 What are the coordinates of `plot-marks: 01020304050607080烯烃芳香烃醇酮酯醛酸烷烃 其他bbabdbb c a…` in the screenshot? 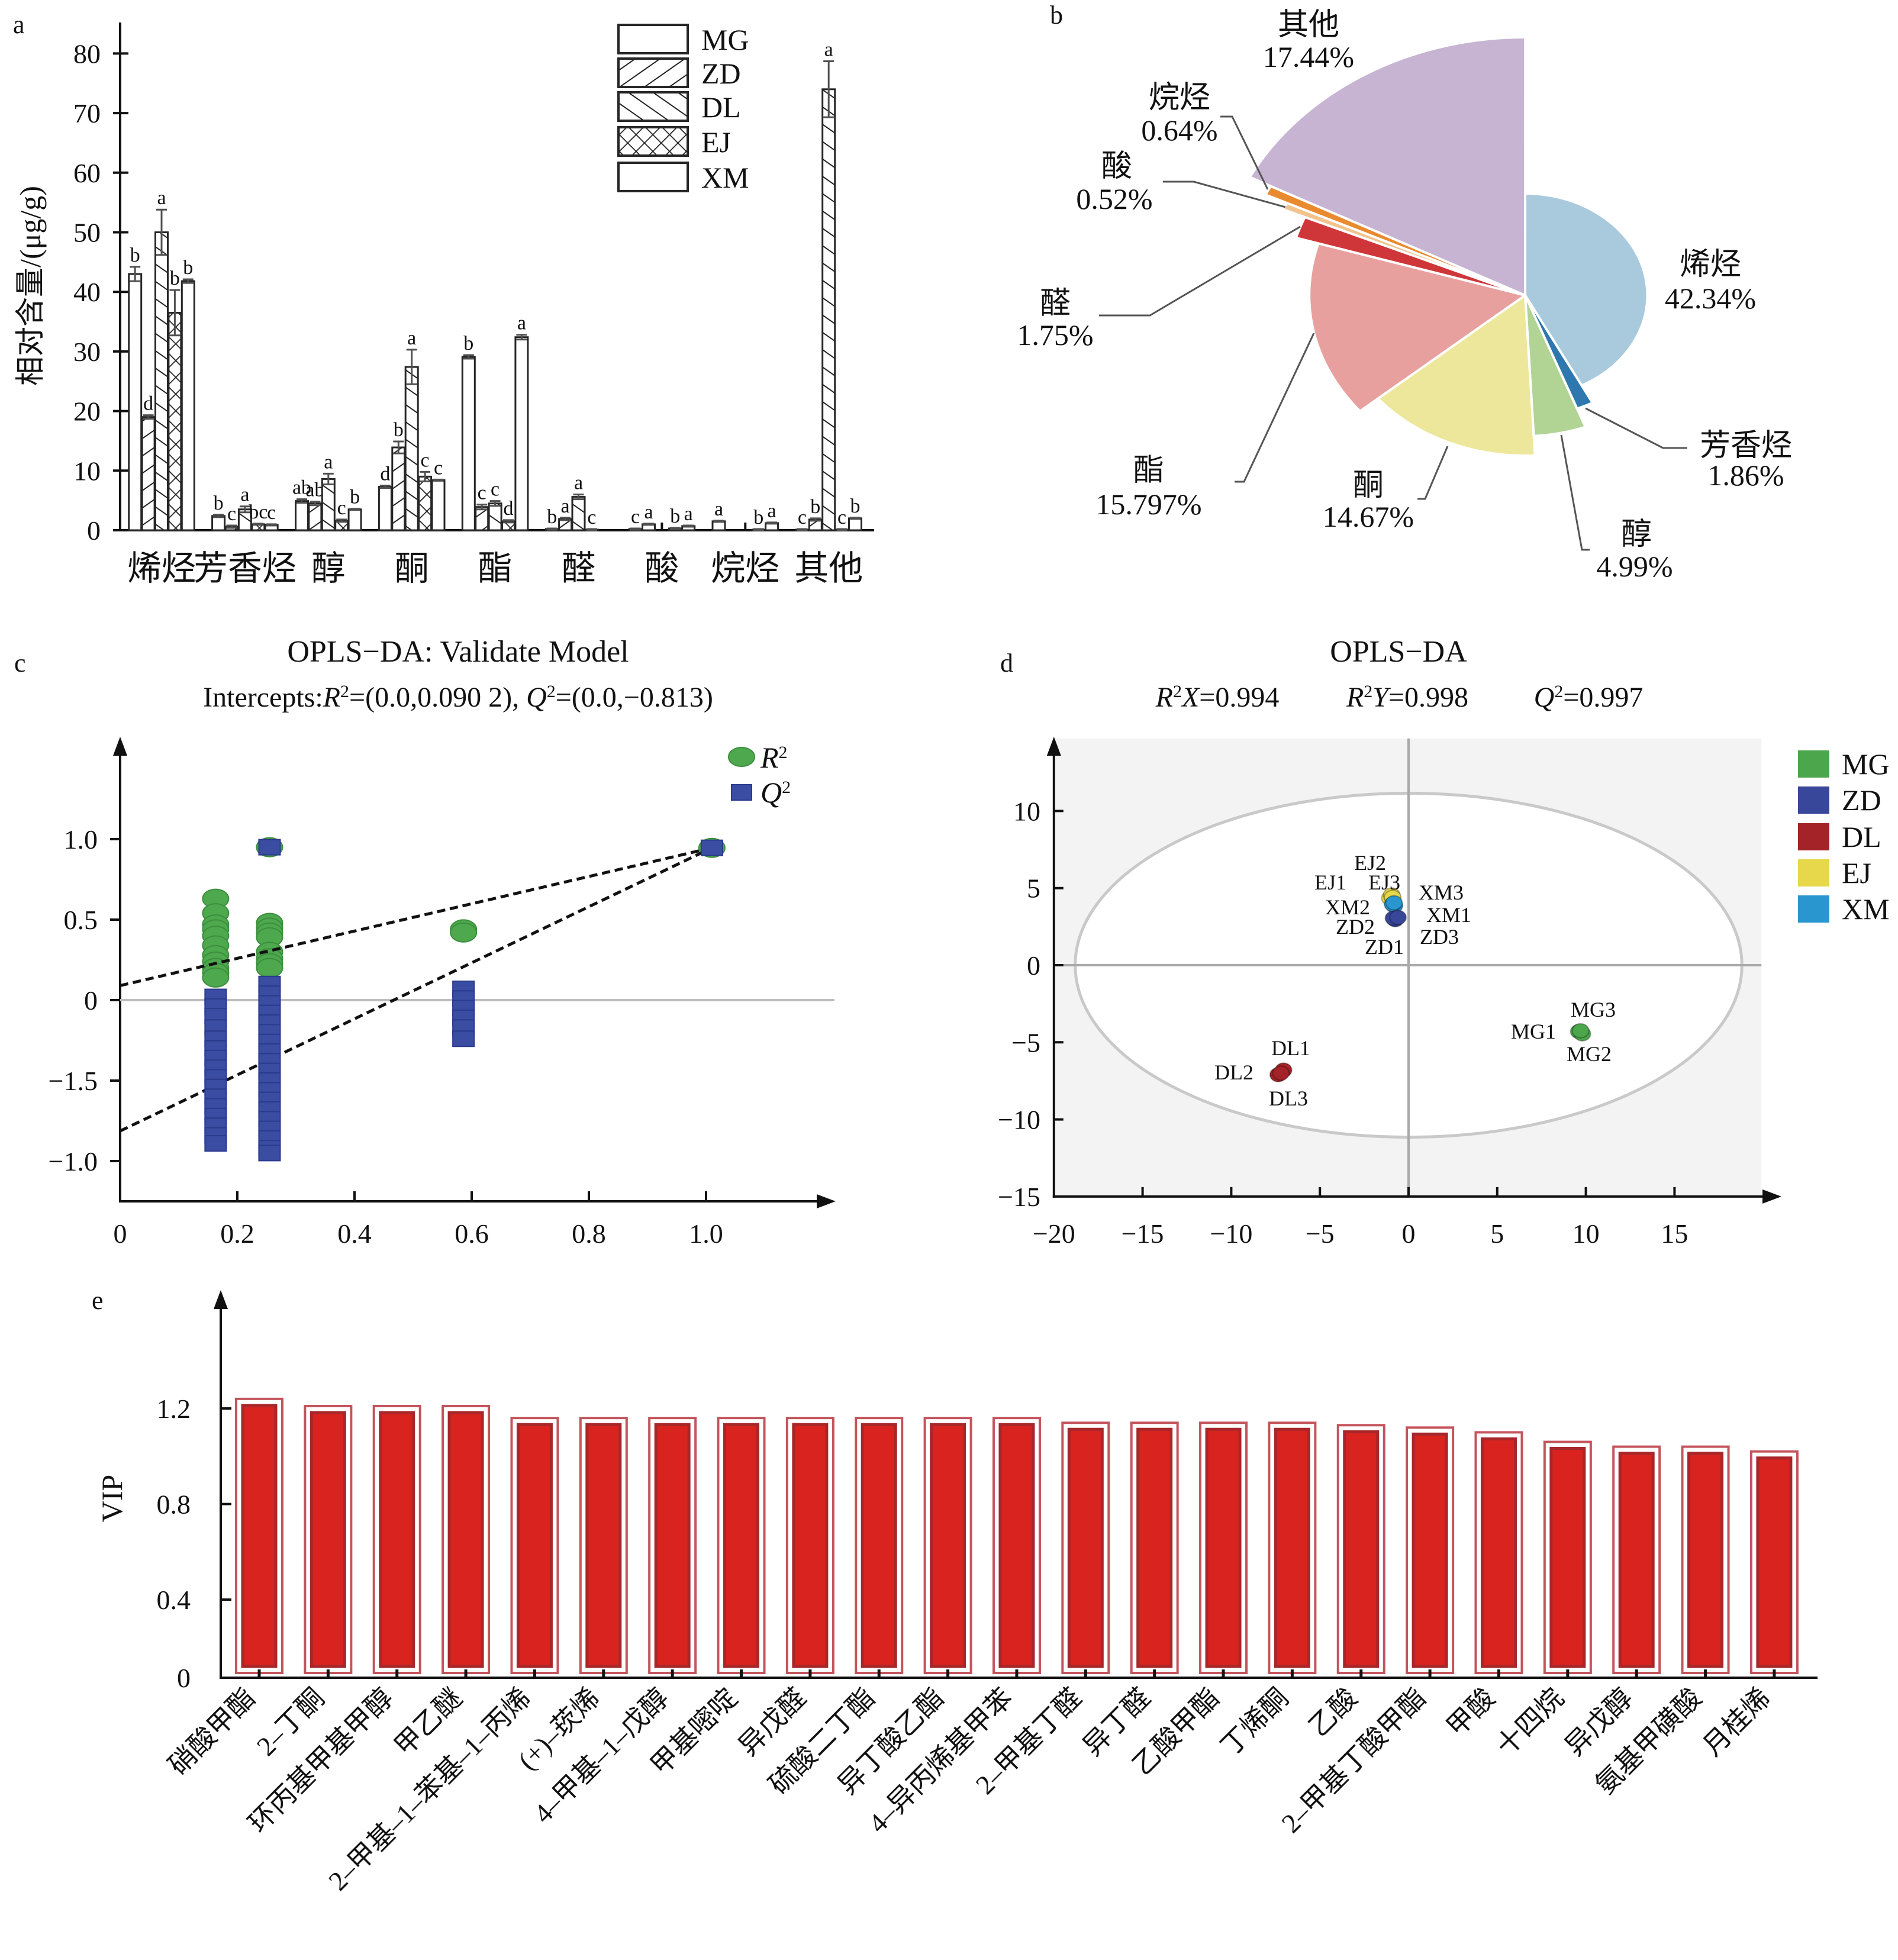 It's located at (468, 313).